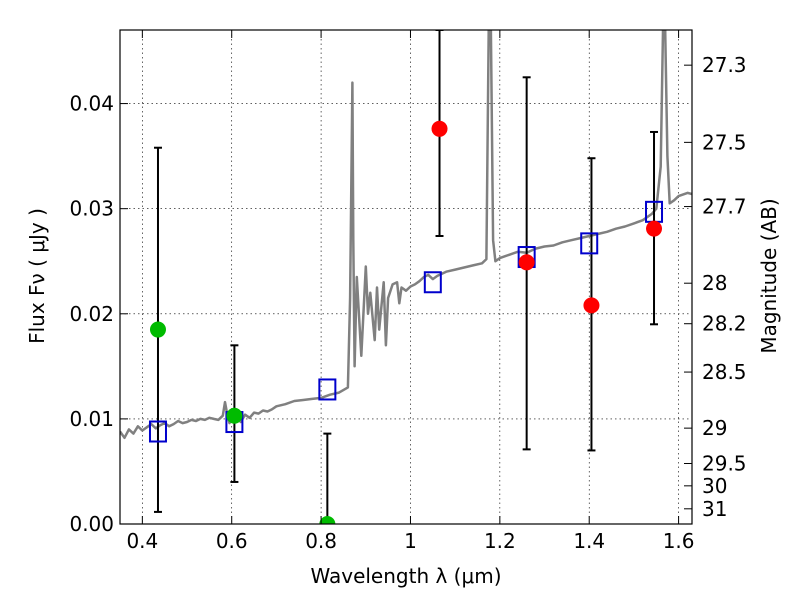  Describe the element at coordinates (724, 324) in the screenshot. I see `magnitude-tick-label: 28.2` at that location.